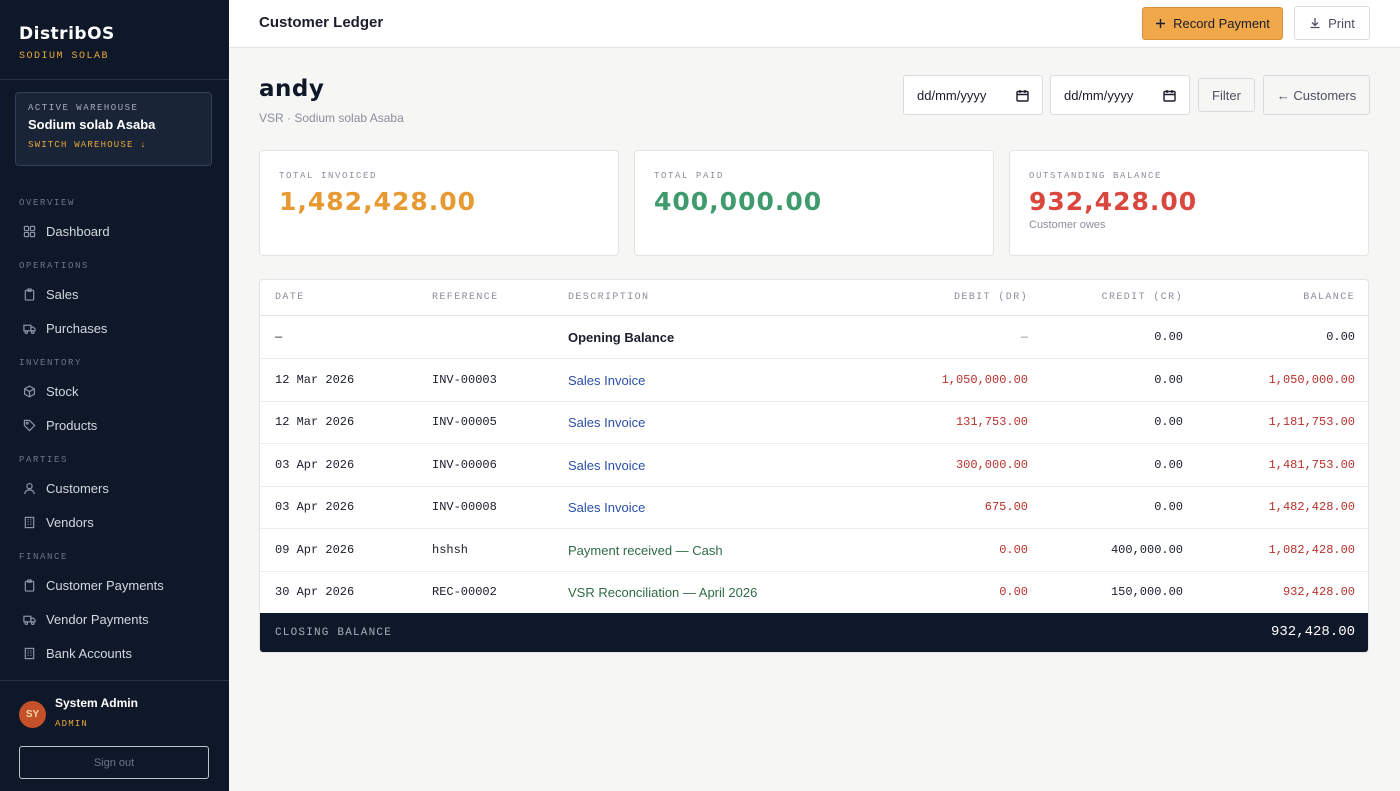  What do you see at coordinates (92, 124) in the screenshot?
I see `warehouse-name: Sodium solab Asaba` at bounding box center [92, 124].